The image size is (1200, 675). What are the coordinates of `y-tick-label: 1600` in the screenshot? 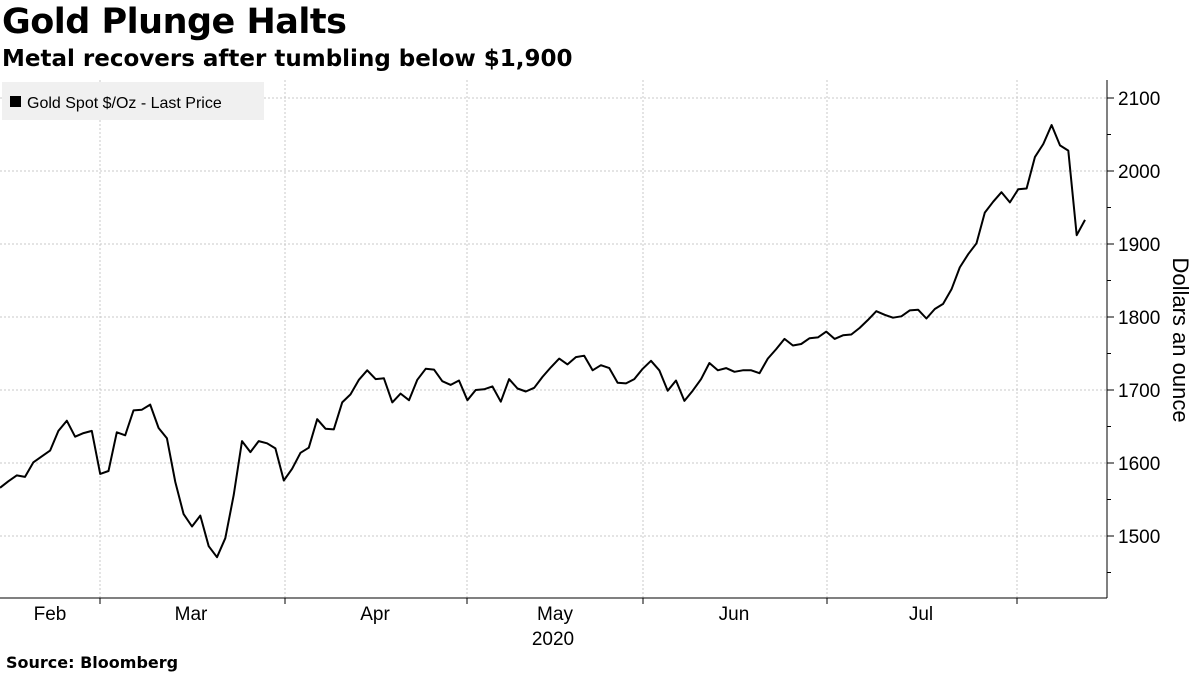 It's located at (1139, 464).